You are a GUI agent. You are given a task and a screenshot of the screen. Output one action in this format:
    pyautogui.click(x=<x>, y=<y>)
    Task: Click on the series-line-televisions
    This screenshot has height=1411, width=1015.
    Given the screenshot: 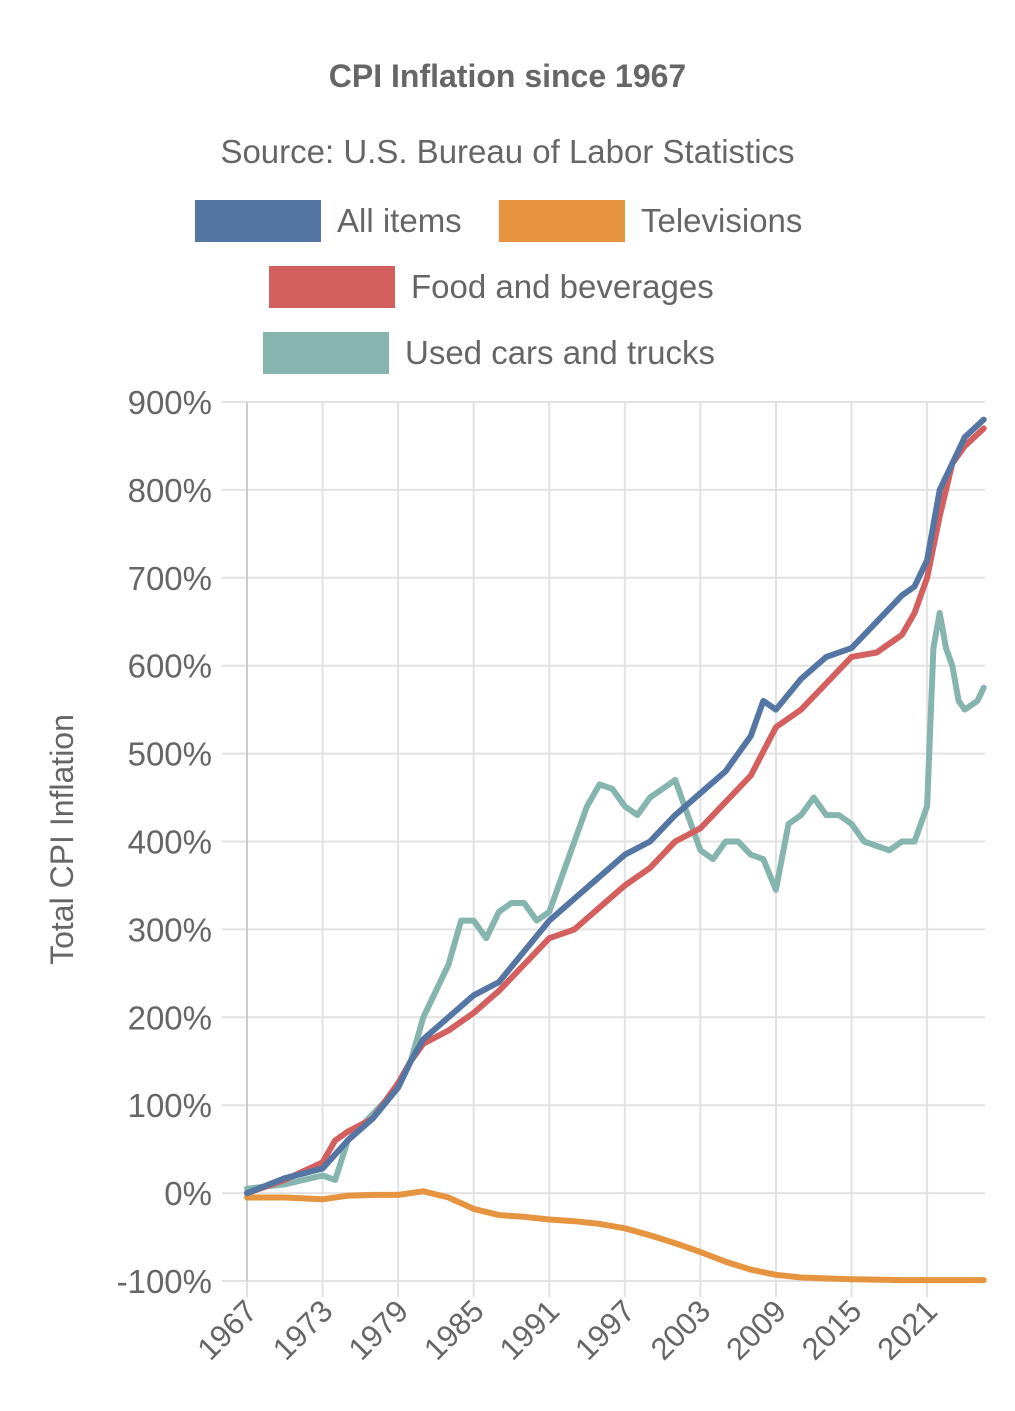 What is the action you would take?
    pyautogui.click(x=615, y=1236)
    